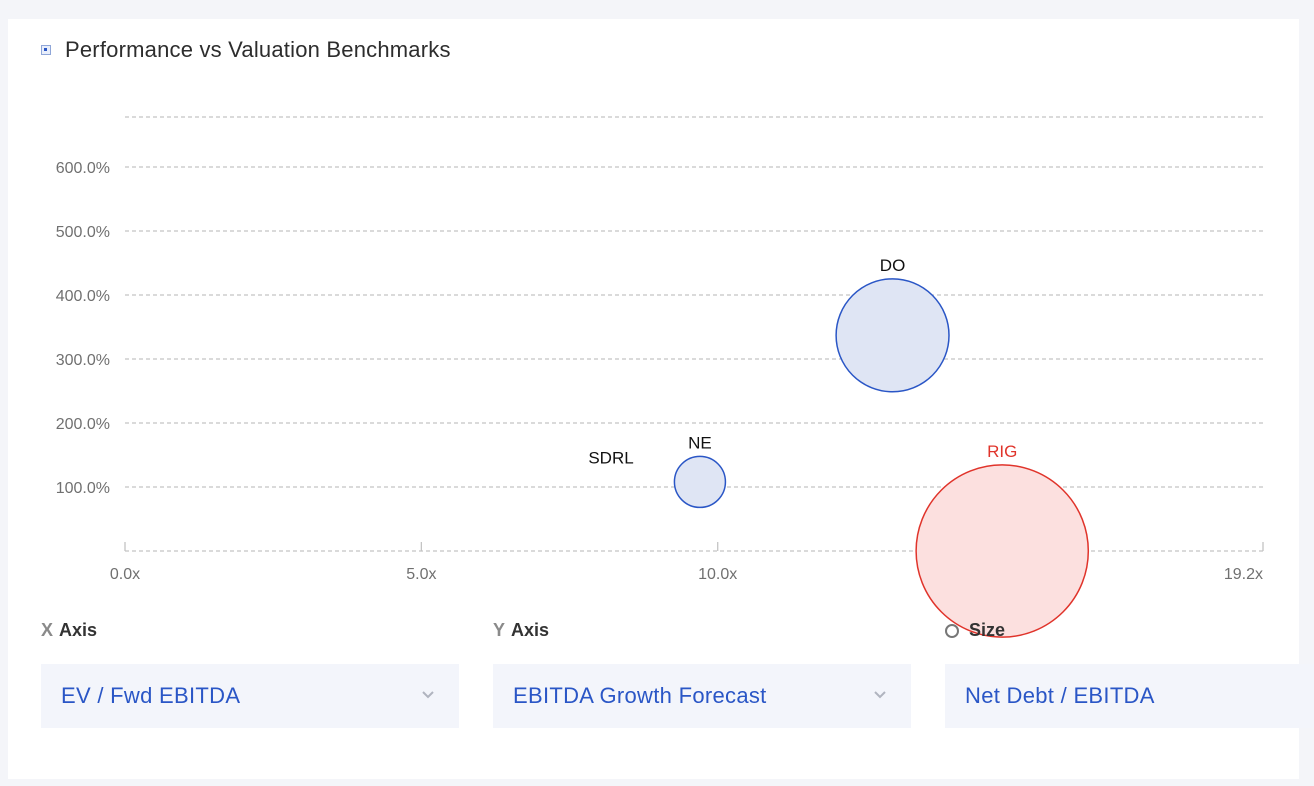 This screenshot has height=786, width=1314. Describe the element at coordinates (952, 630) in the screenshot. I see `size-circle-icon` at that location.